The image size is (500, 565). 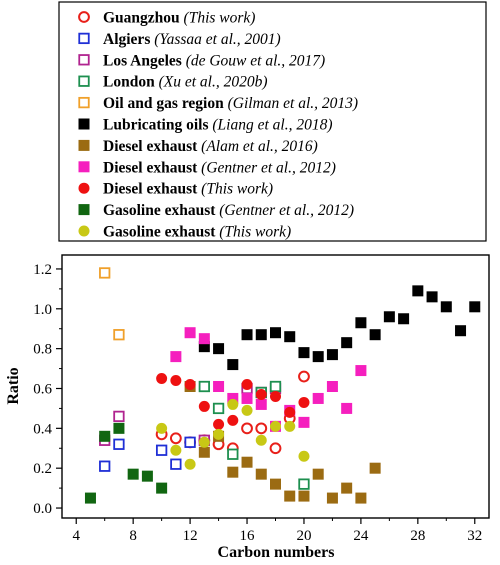 I want to click on x-tick-label: 12, so click(x=190, y=536).